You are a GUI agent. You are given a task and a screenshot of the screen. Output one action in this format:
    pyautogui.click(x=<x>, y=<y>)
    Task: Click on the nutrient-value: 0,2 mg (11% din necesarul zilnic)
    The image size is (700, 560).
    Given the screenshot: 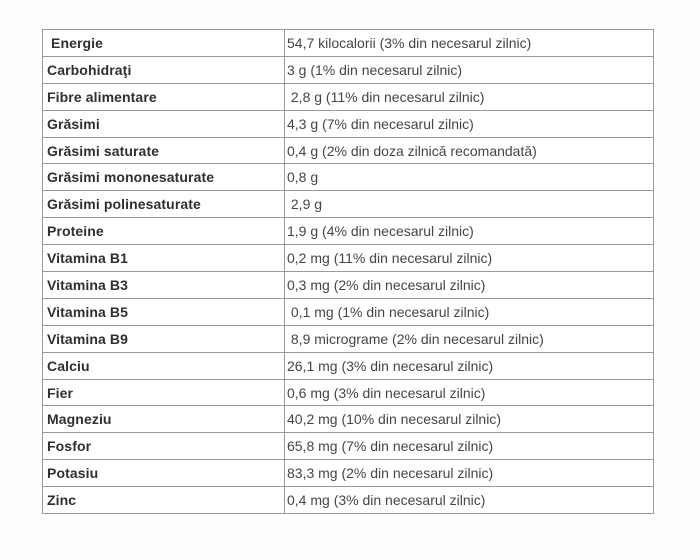 What is the action you would take?
    pyautogui.click(x=469, y=258)
    